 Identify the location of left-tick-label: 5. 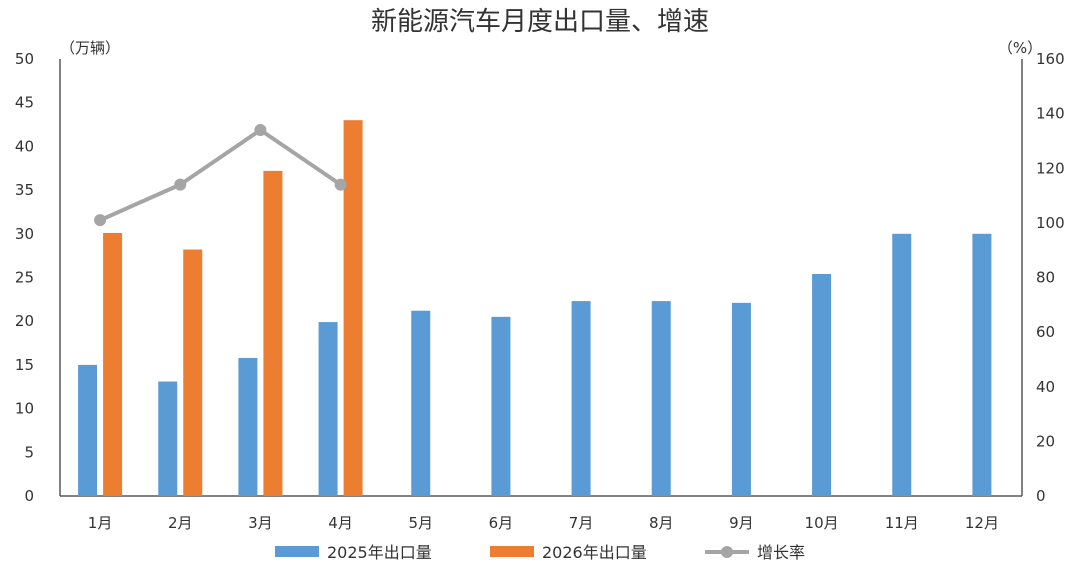
(29, 452).